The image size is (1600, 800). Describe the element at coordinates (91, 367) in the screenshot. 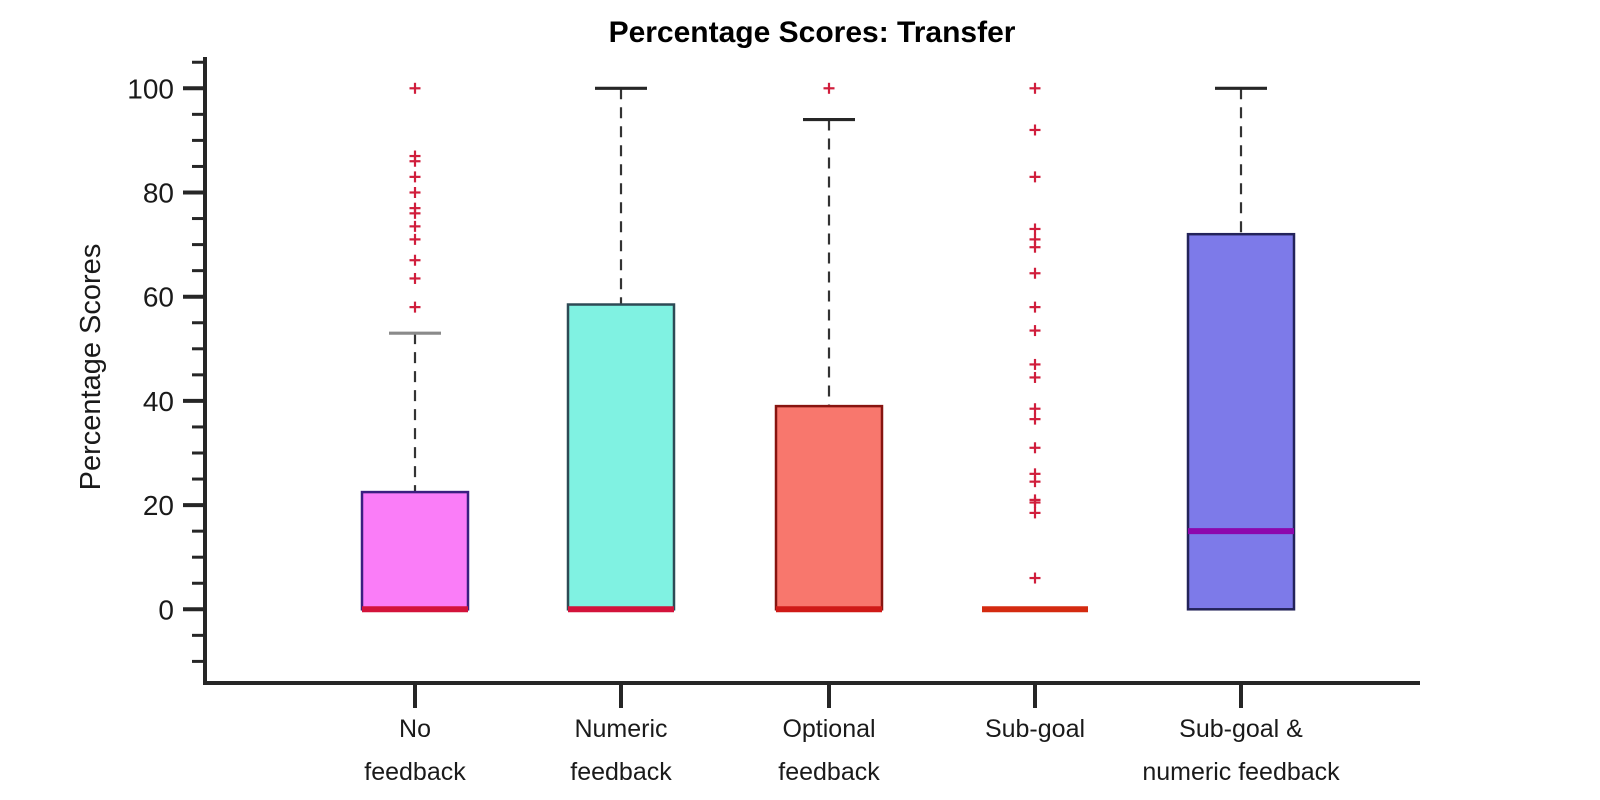

I see `y-axis-label: Percentage Scores` at that location.